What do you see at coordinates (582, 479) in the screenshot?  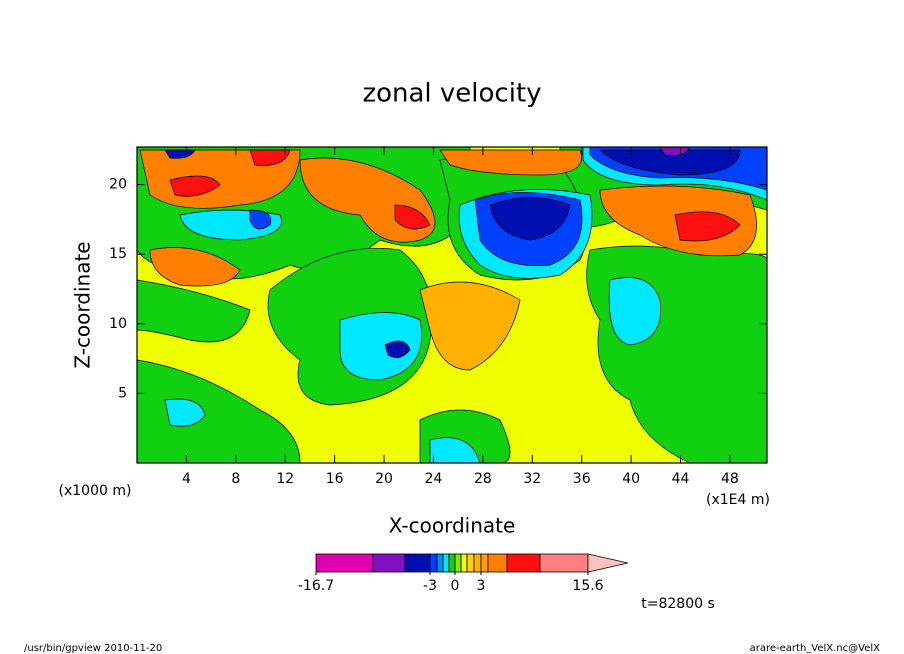 I see `x-tick-label: 36` at bounding box center [582, 479].